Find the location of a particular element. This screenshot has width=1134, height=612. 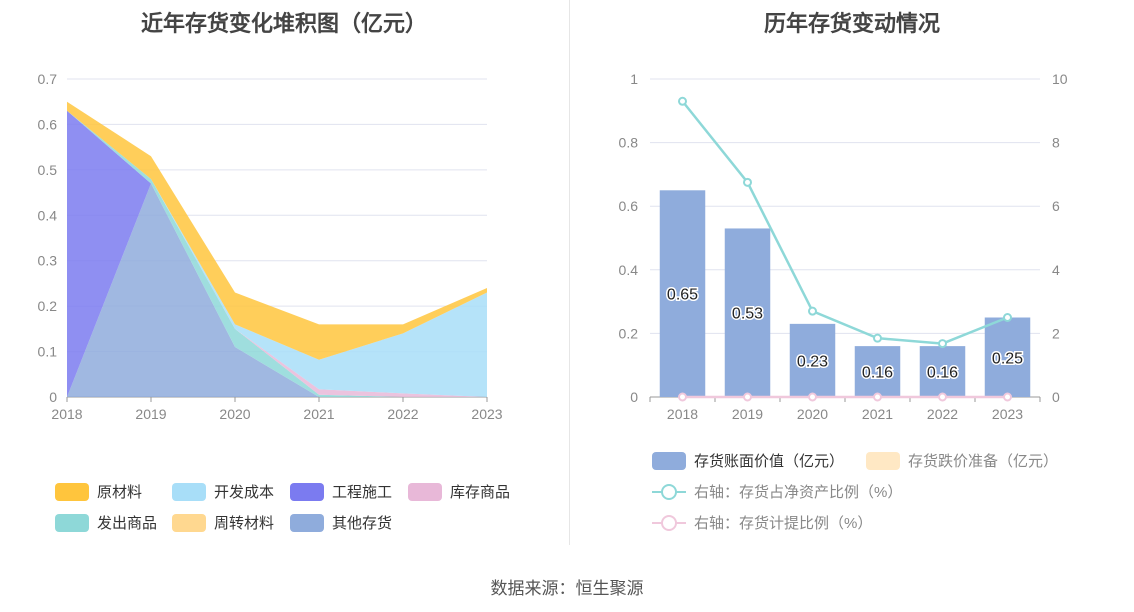

bar-data-label: 0.65 is located at coordinates (682, 295).